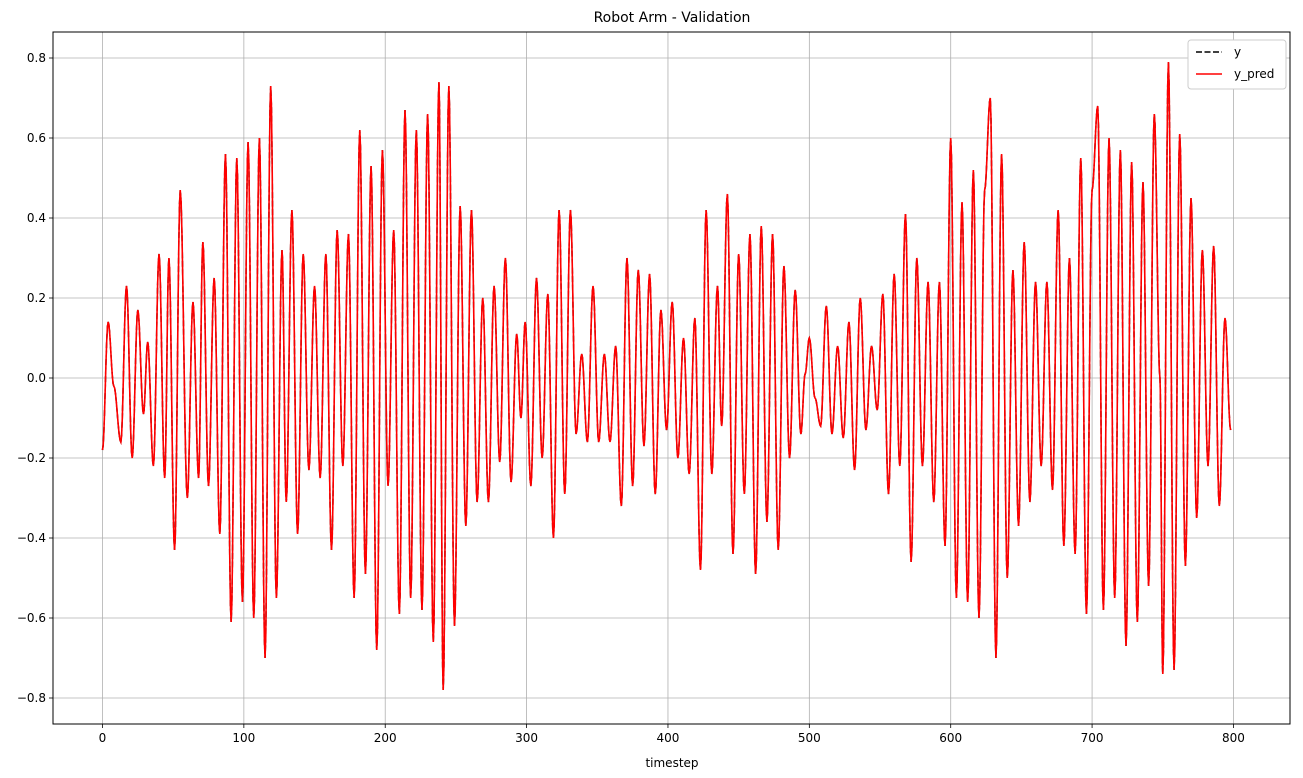 The image size is (1303, 778). Describe the element at coordinates (31, 538) in the screenshot. I see `y-tick-label: −0.4` at that location.